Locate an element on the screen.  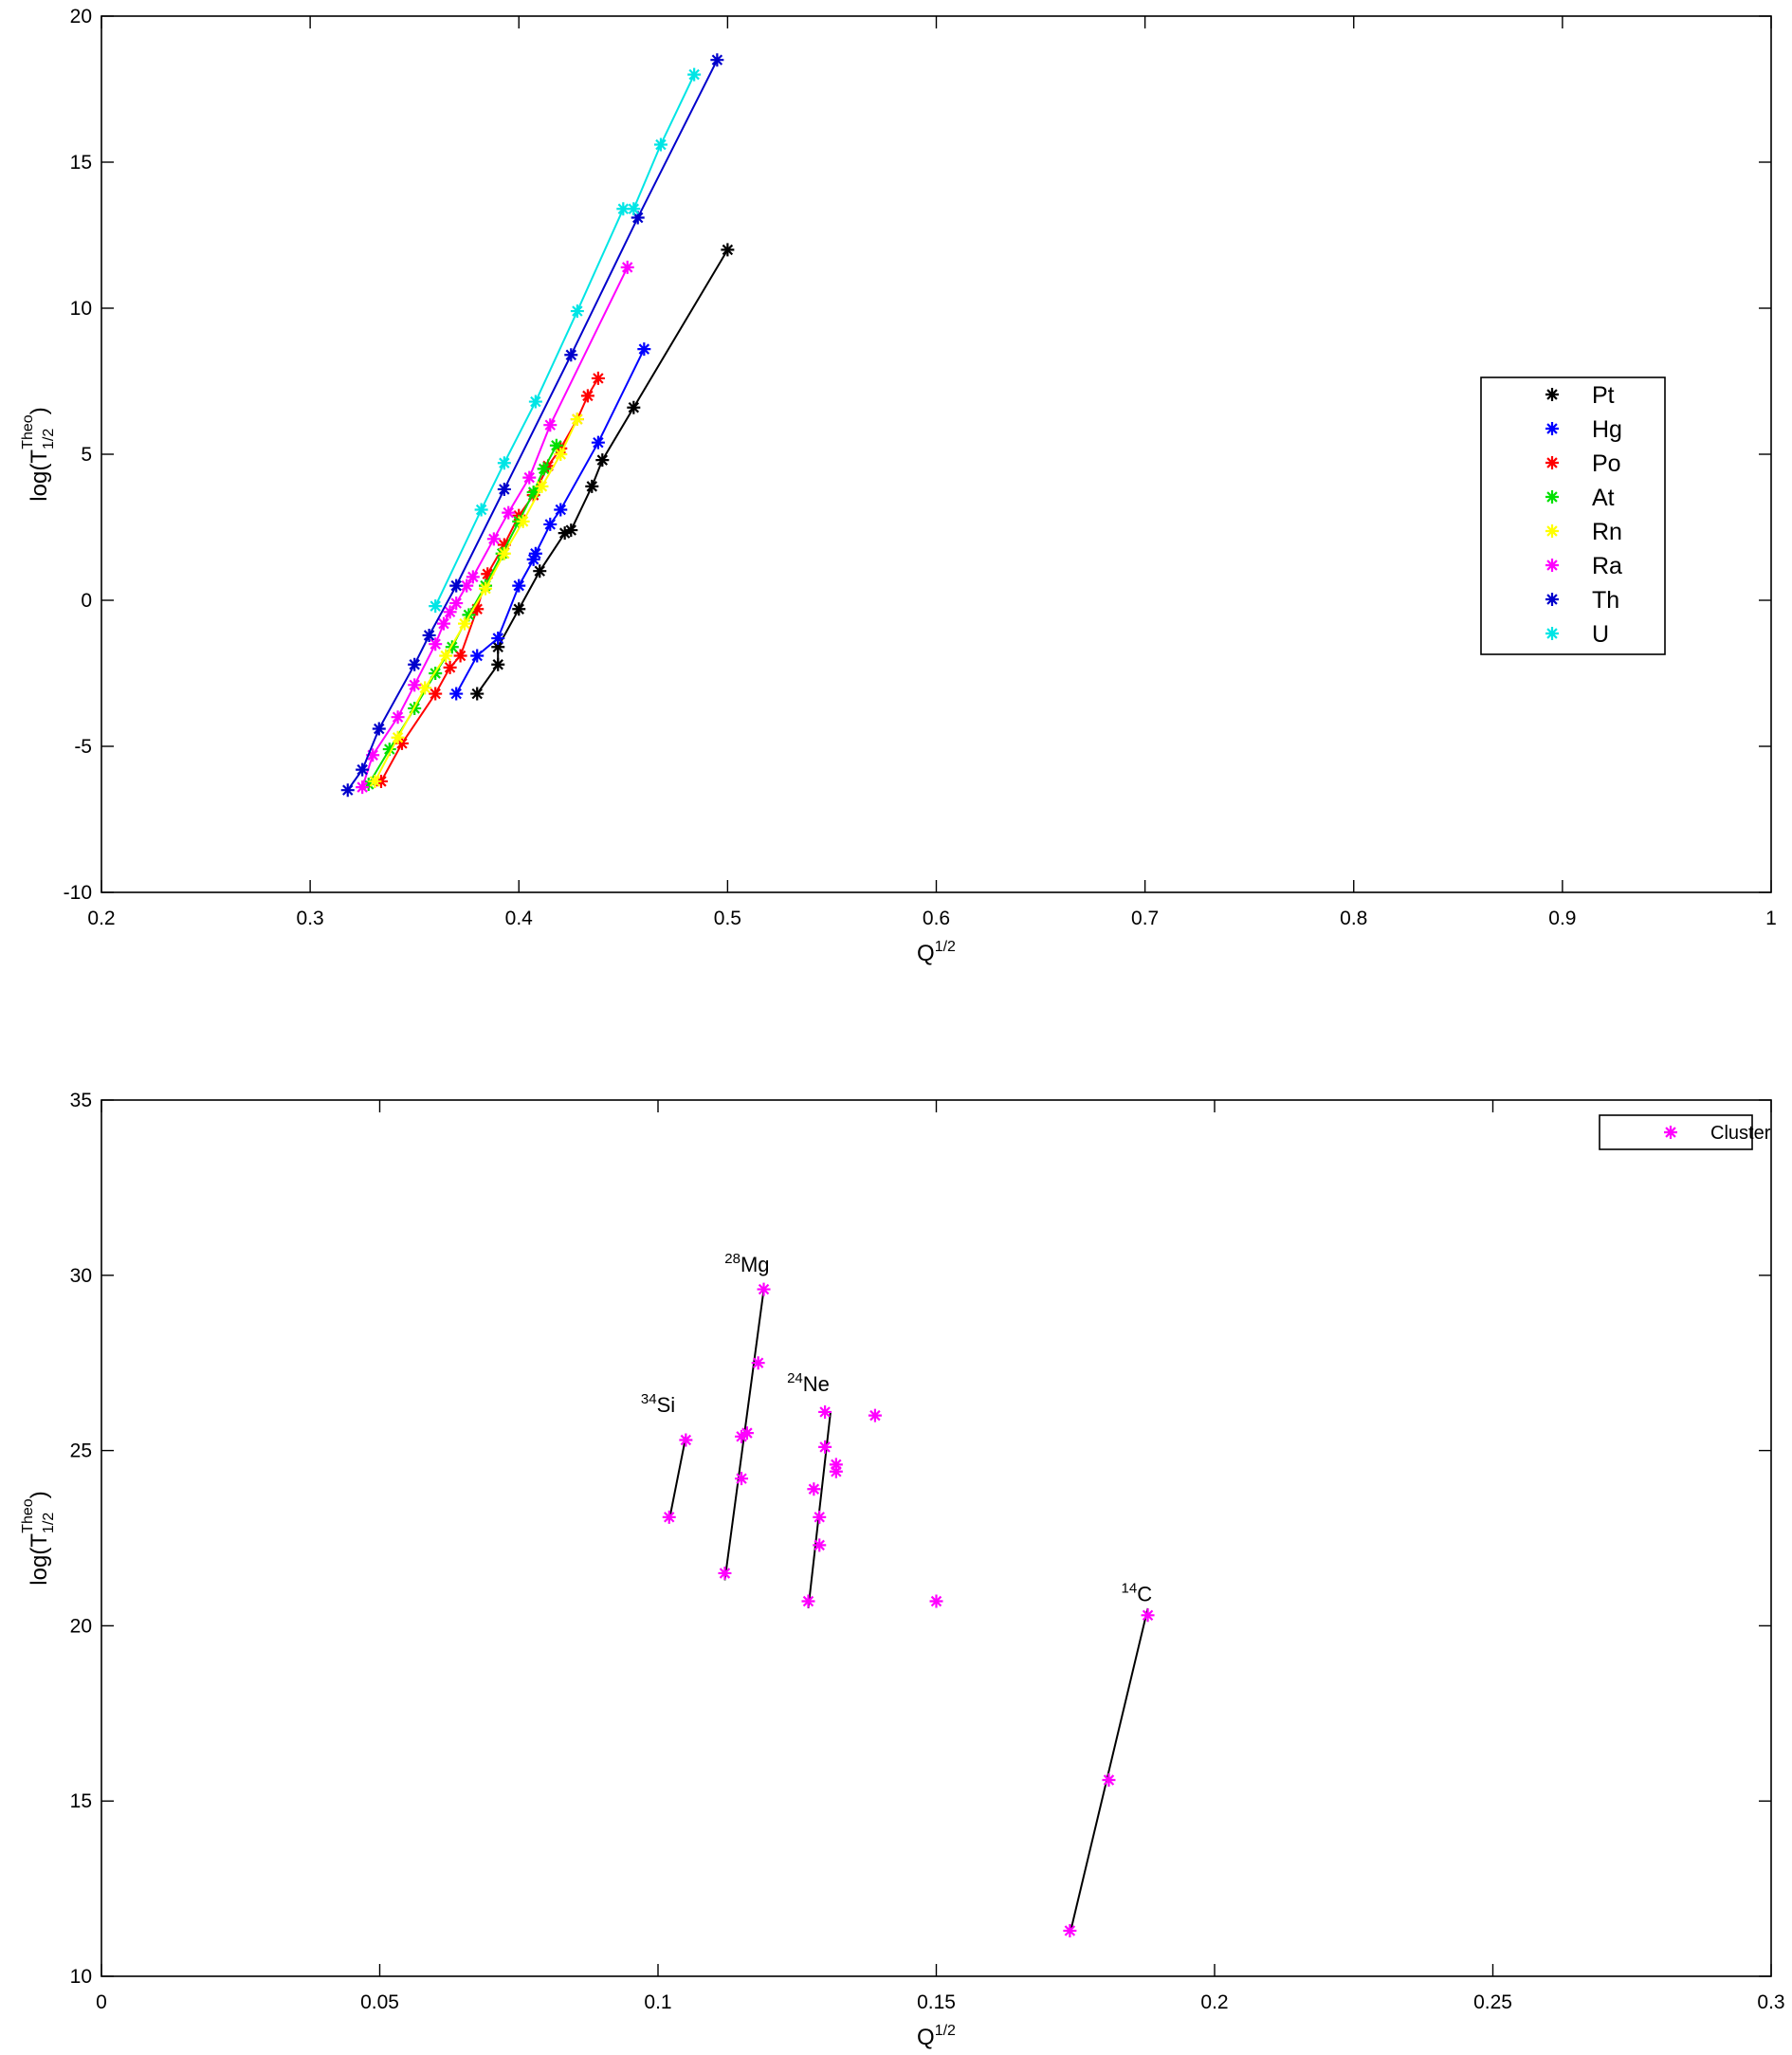
alpha-y-tick-label: 0 is located at coordinates (86, 601).